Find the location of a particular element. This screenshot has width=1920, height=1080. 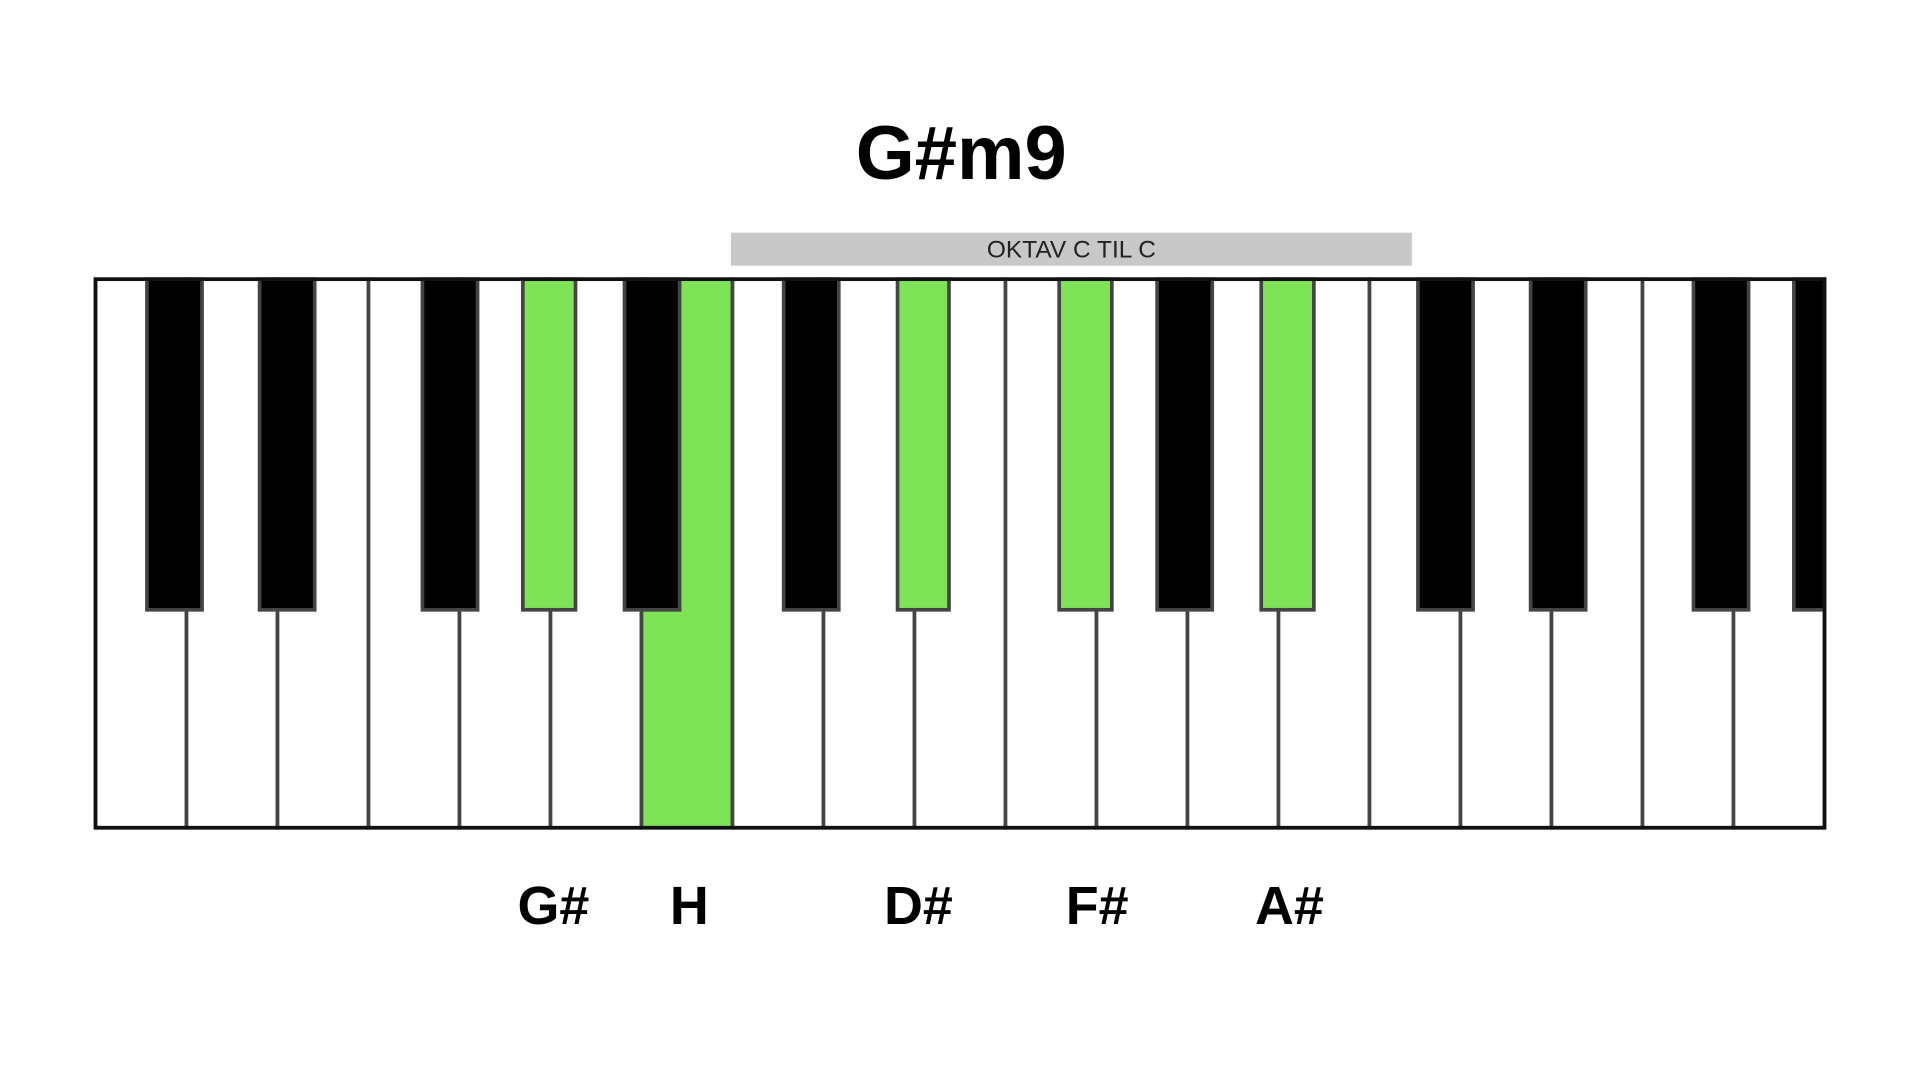

note-label: F# is located at coordinates (1097, 906).